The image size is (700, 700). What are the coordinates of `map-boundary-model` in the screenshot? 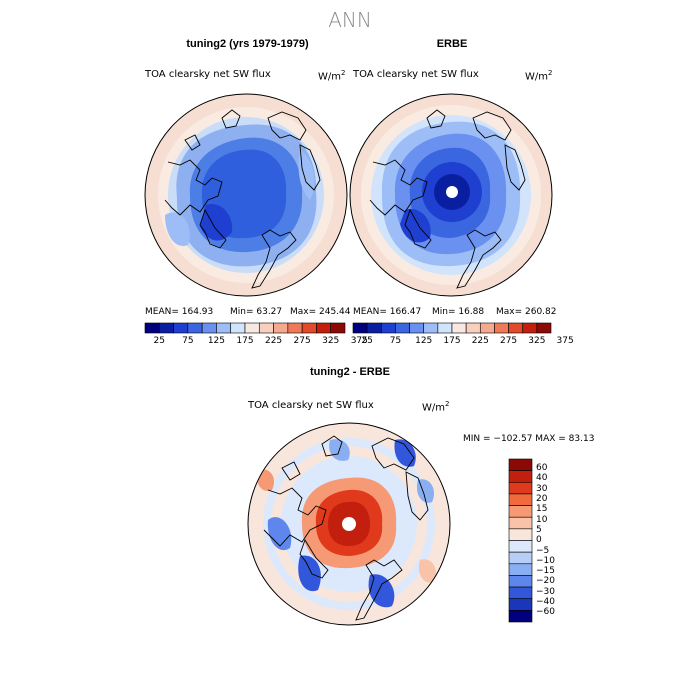 It's located at (246, 195).